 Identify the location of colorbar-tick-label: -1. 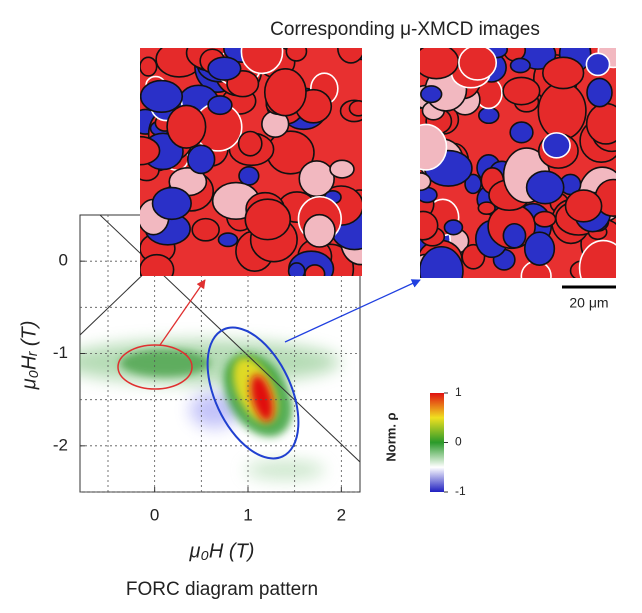
(460, 491).